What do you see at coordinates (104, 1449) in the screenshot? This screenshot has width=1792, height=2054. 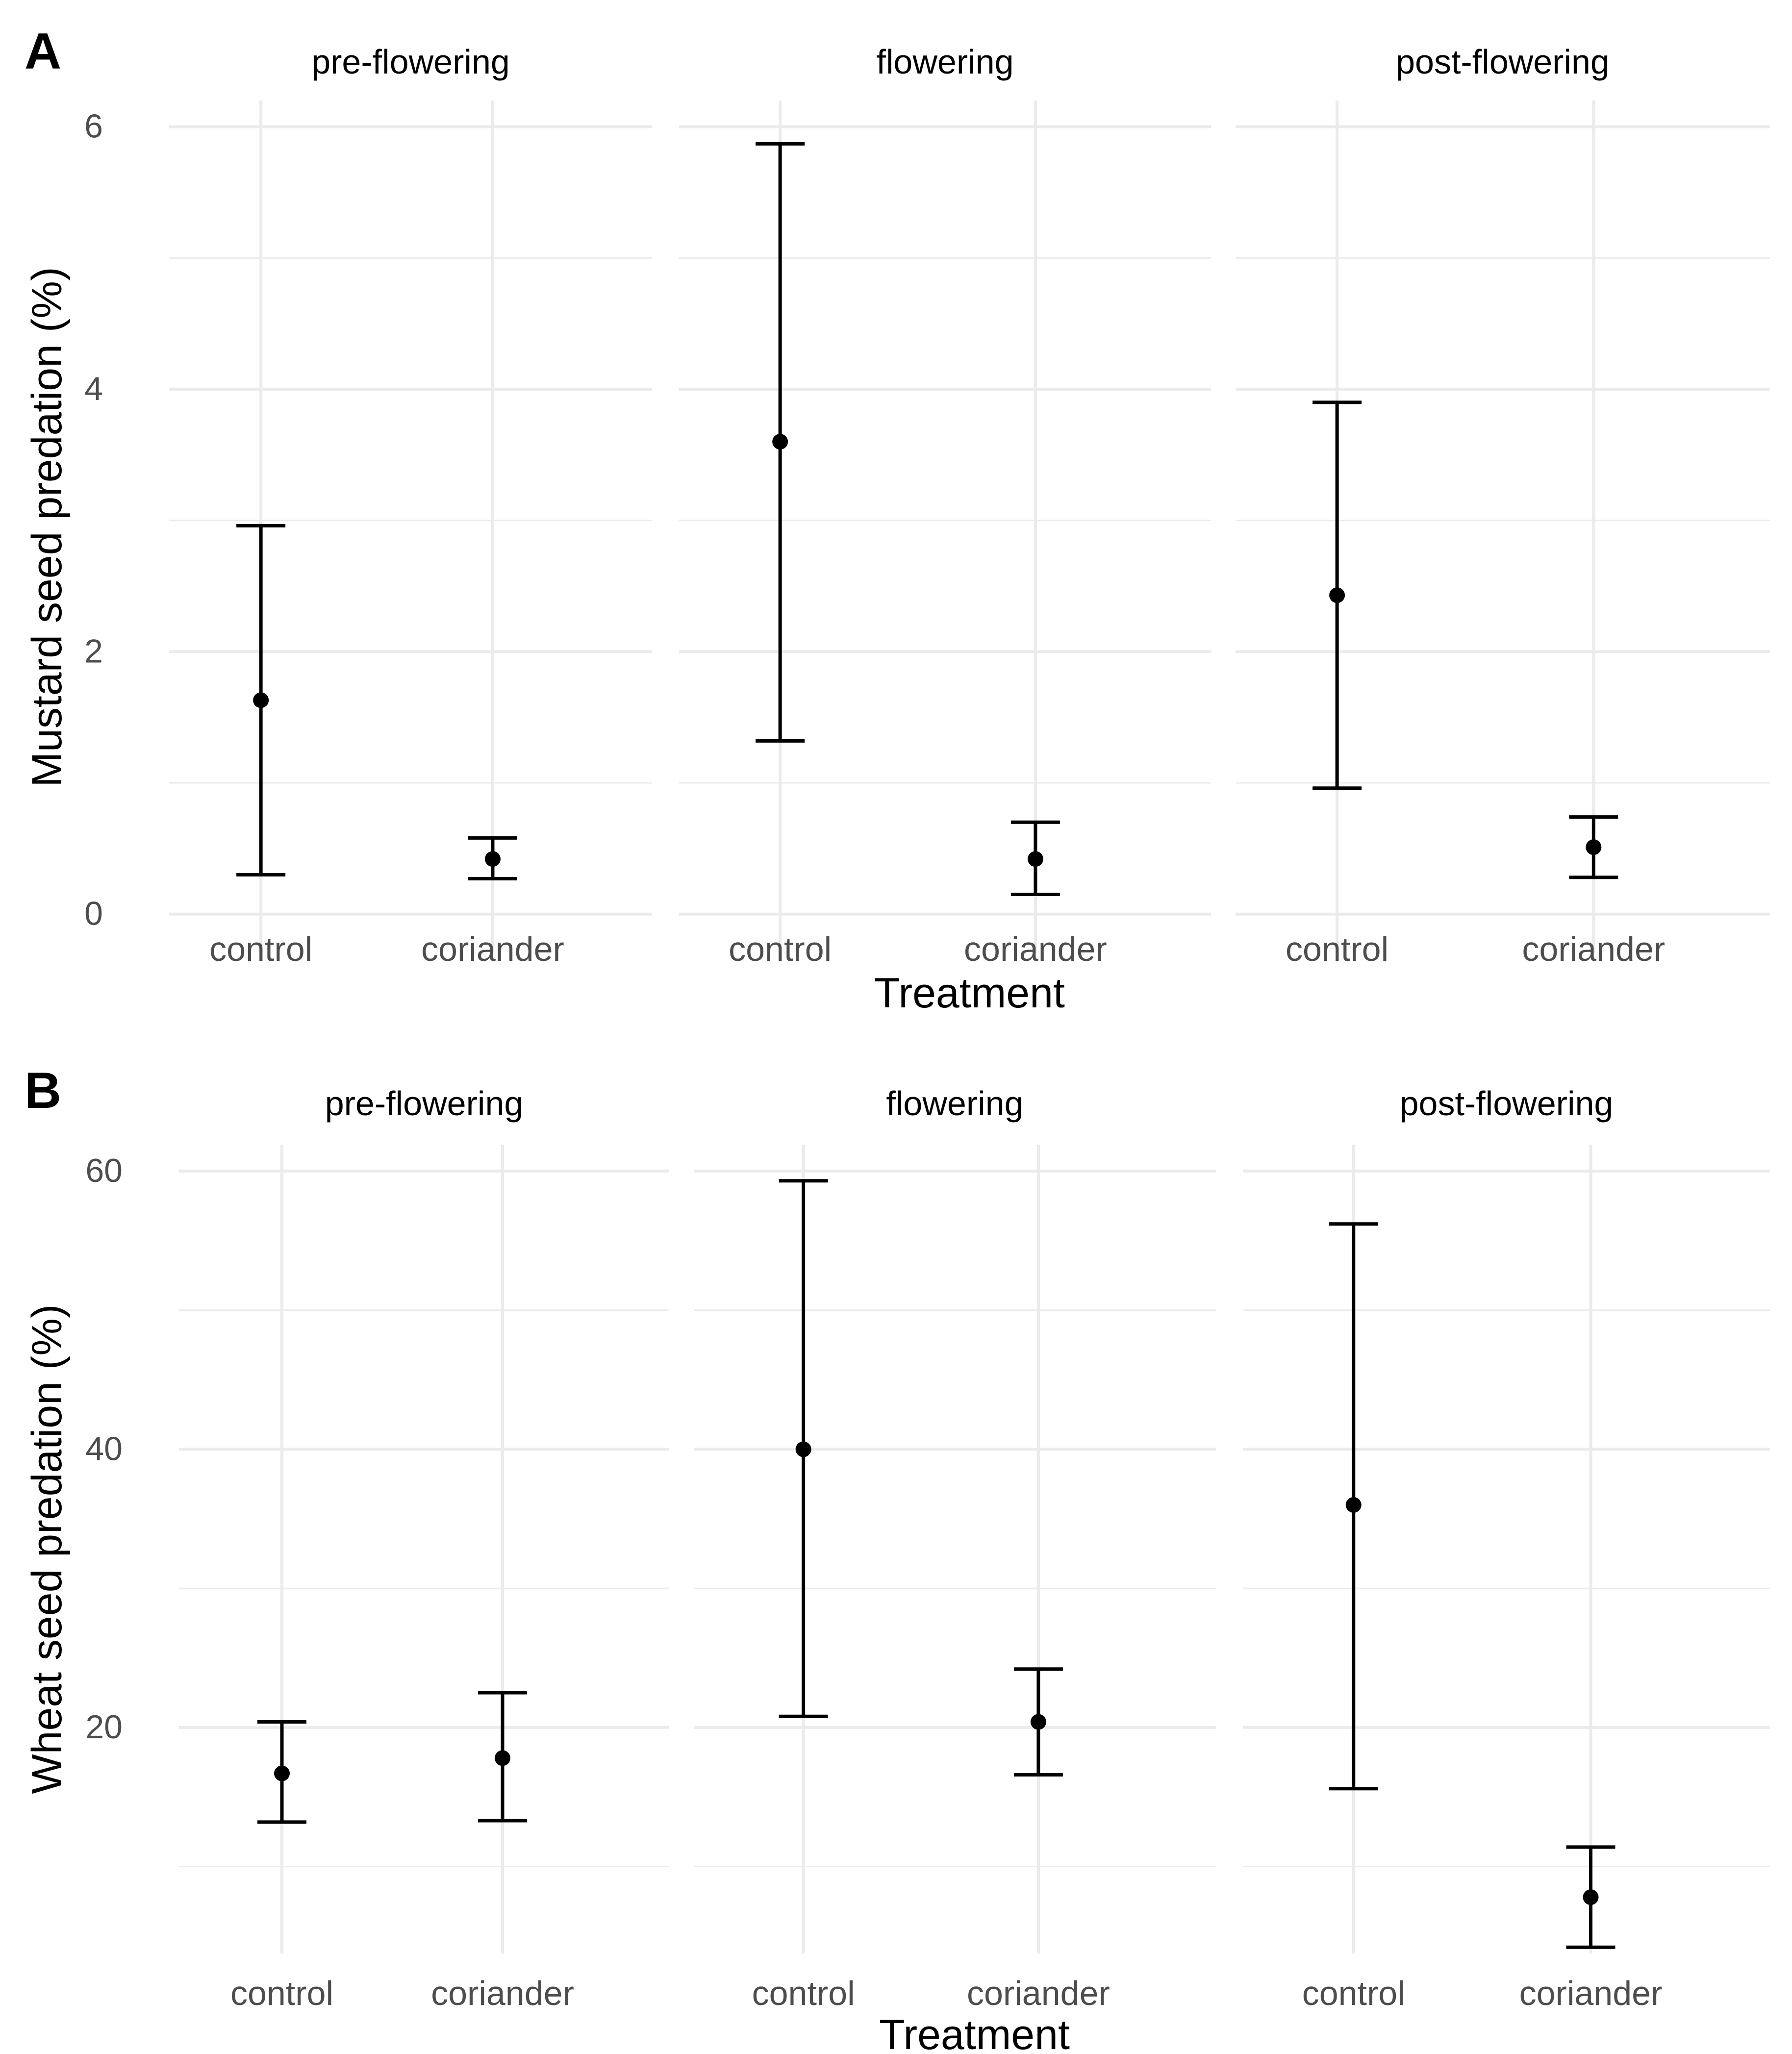 I see `y-tick-label: 40` at bounding box center [104, 1449].